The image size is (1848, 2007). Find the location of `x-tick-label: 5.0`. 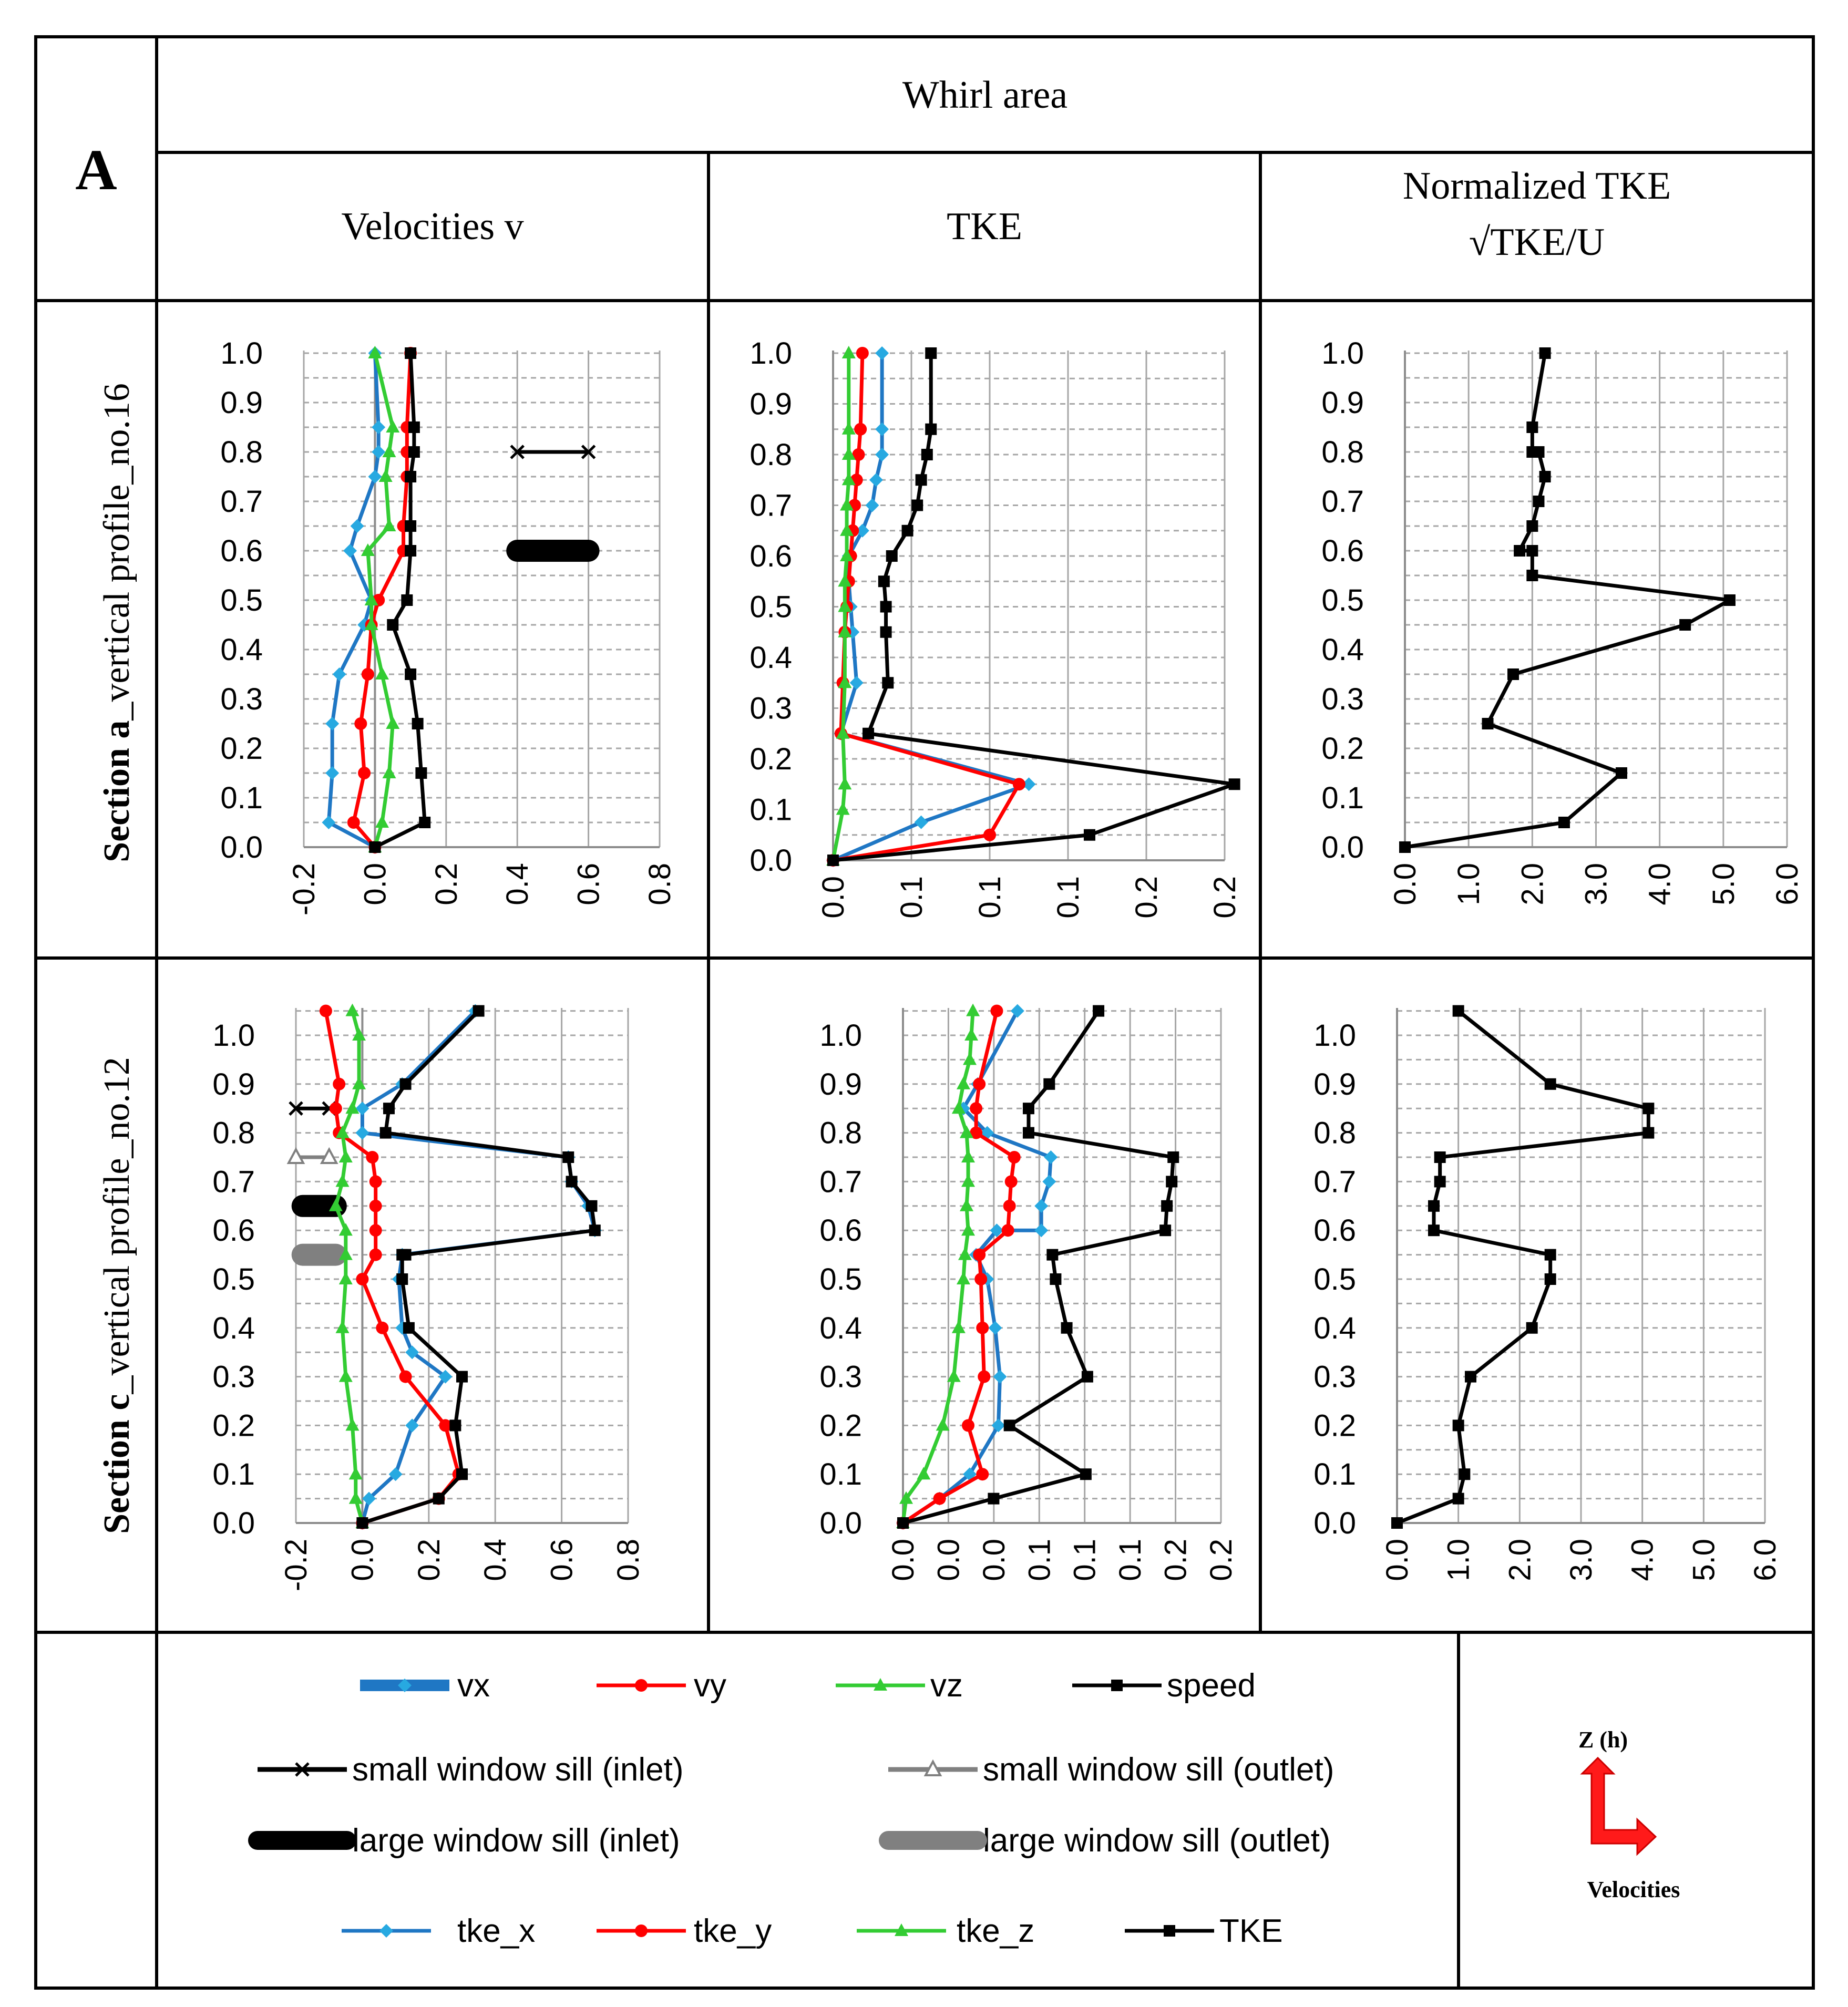

x-tick-label: 5.0 is located at coordinates (1724, 884).